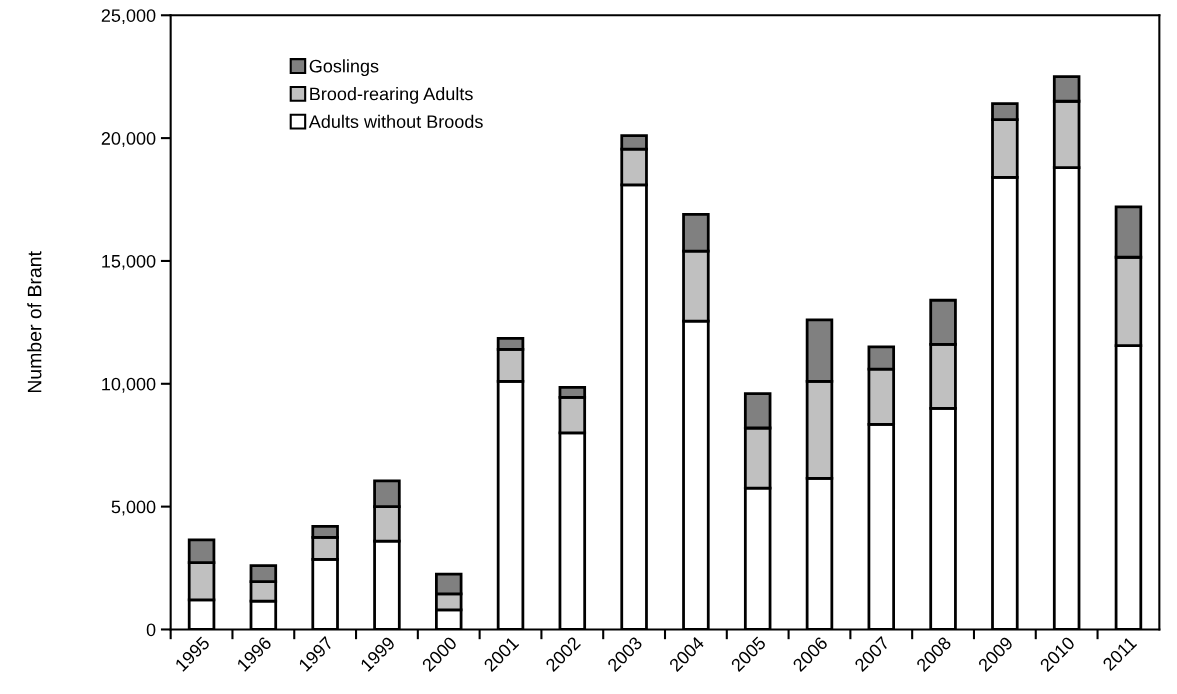 The height and width of the screenshot is (694, 1177). What do you see at coordinates (151, 630) in the screenshot?
I see `y-tick-label: 0` at bounding box center [151, 630].